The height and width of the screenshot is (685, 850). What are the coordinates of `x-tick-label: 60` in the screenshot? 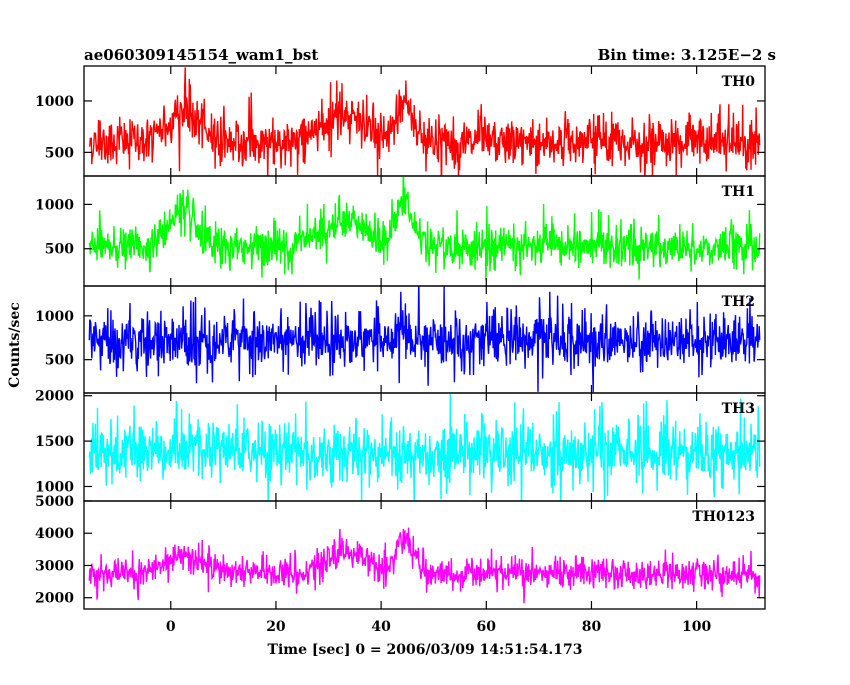 It's located at (487, 627).